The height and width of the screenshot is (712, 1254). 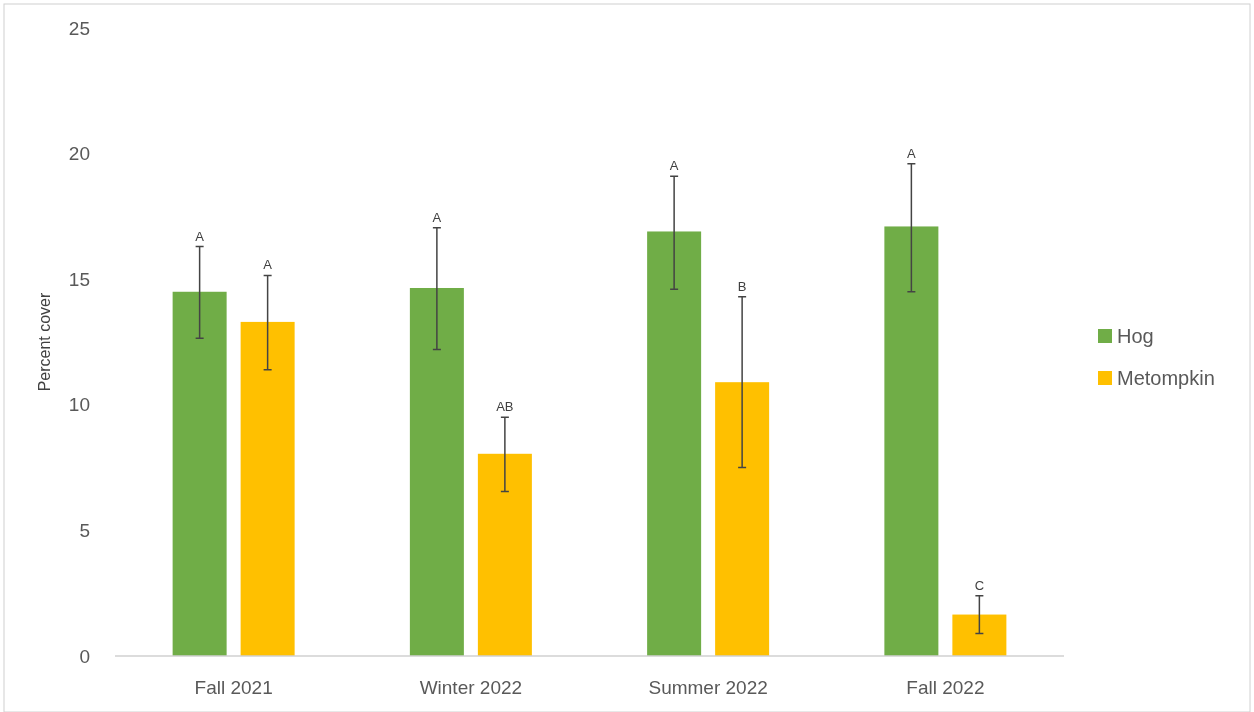 I want to click on x-tick-label: Winter 2022, so click(x=471, y=687).